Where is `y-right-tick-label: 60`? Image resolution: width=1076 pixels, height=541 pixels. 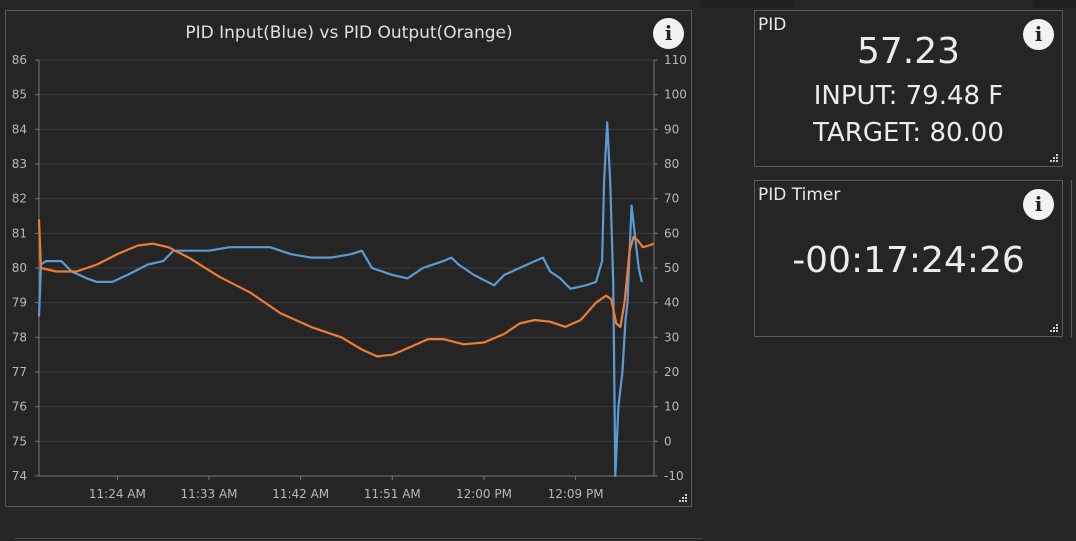
y-right-tick-label: 60 is located at coordinates (671, 233).